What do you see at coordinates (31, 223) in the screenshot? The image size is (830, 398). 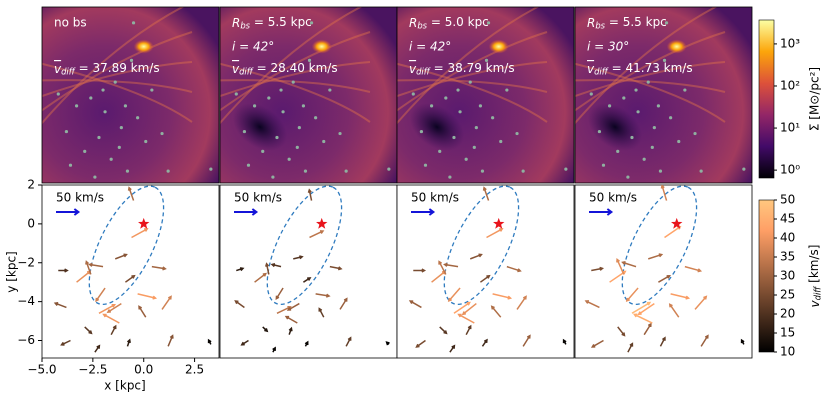 I see `y-tick-label: 0` at bounding box center [31, 223].